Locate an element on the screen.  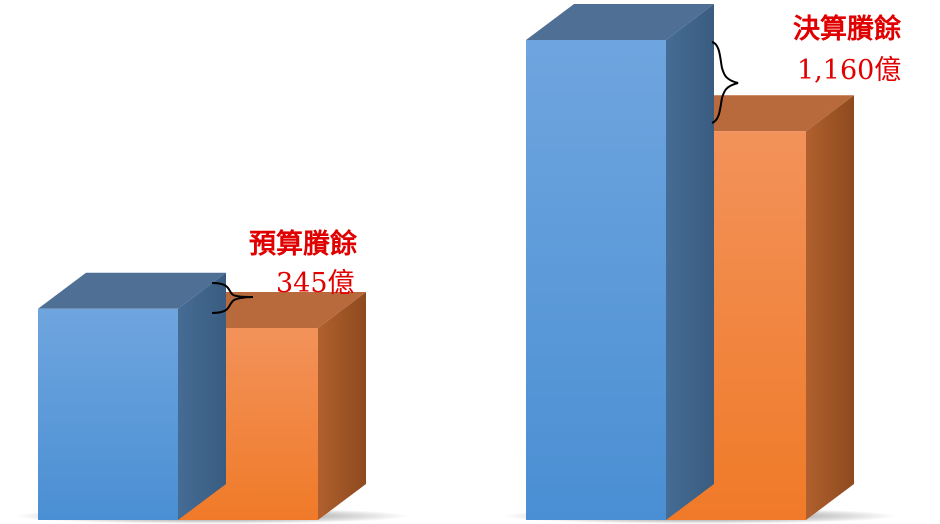
final-surplus-label: 決算賸餘 is located at coordinates (847, 29).